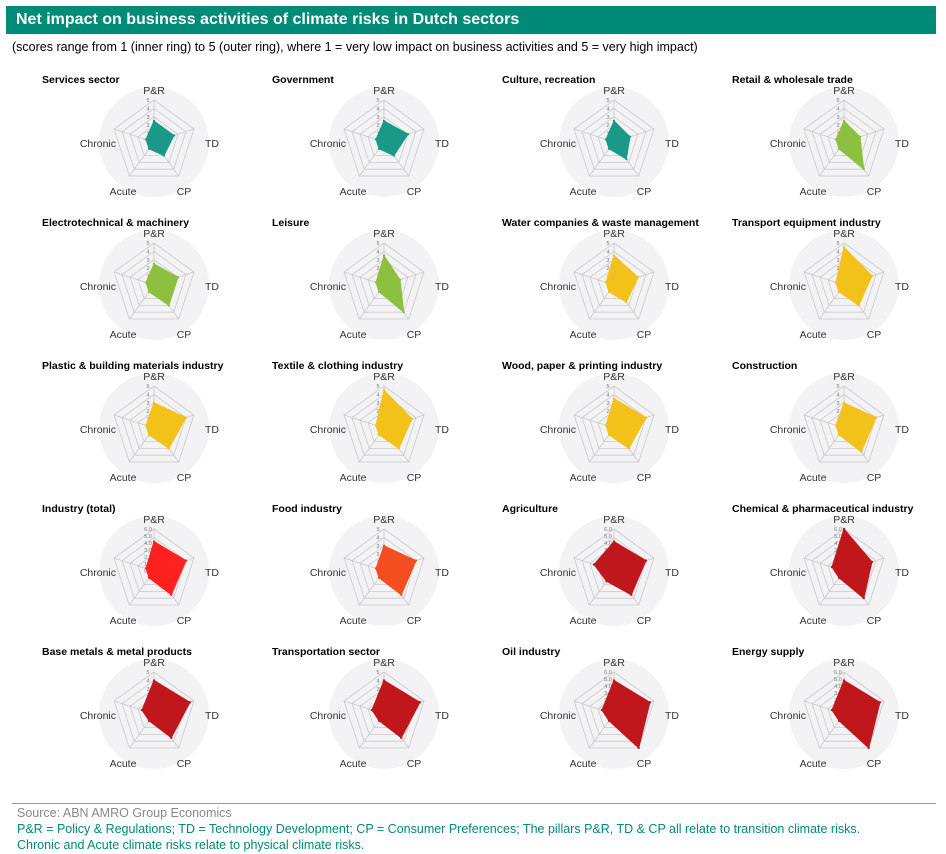  What do you see at coordinates (291, 223) in the screenshot?
I see `chart-title: Leisure` at bounding box center [291, 223].